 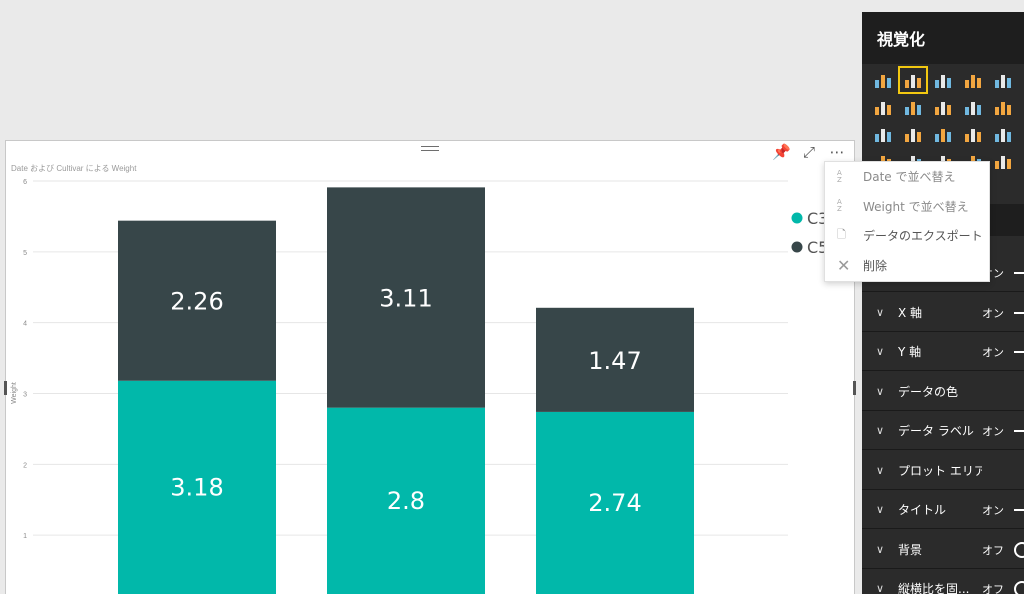 What do you see at coordinates (943, 80) in the screenshot?
I see `clustered-bar-icon` at bounding box center [943, 80].